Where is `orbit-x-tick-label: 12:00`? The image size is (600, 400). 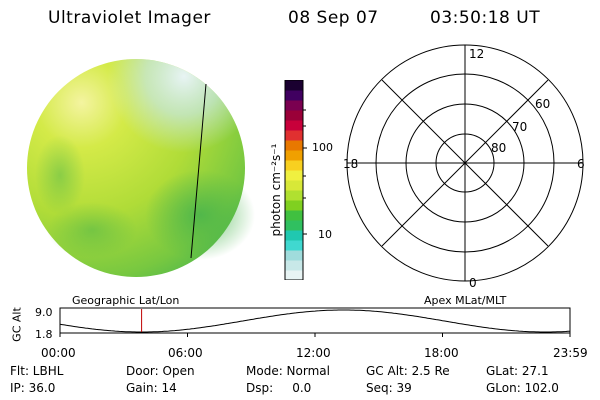 orbit-x-tick-label: 12:00 is located at coordinates (313, 353).